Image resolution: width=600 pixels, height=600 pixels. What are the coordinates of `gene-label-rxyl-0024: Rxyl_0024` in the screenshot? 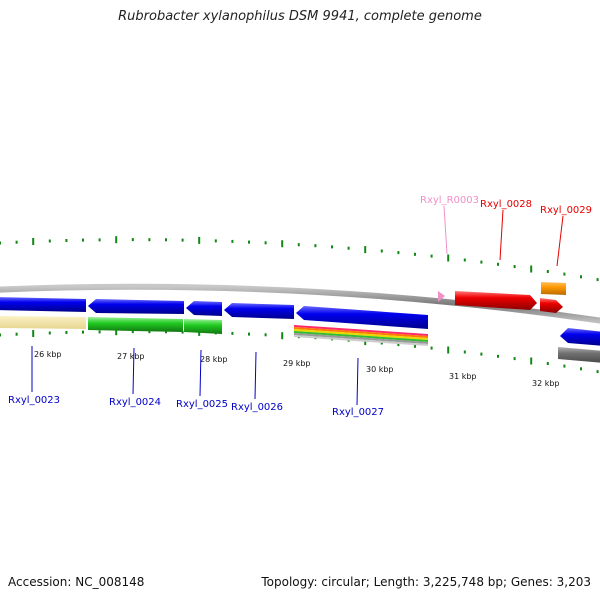 It's located at (135, 402).